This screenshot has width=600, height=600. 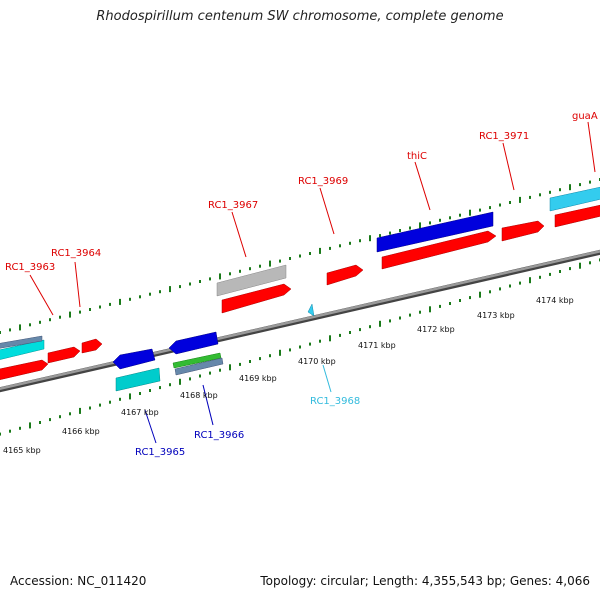 What do you see at coordinates (21, 342) in the screenshot?
I see `gene-steel-upper` at bounding box center [21, 342].